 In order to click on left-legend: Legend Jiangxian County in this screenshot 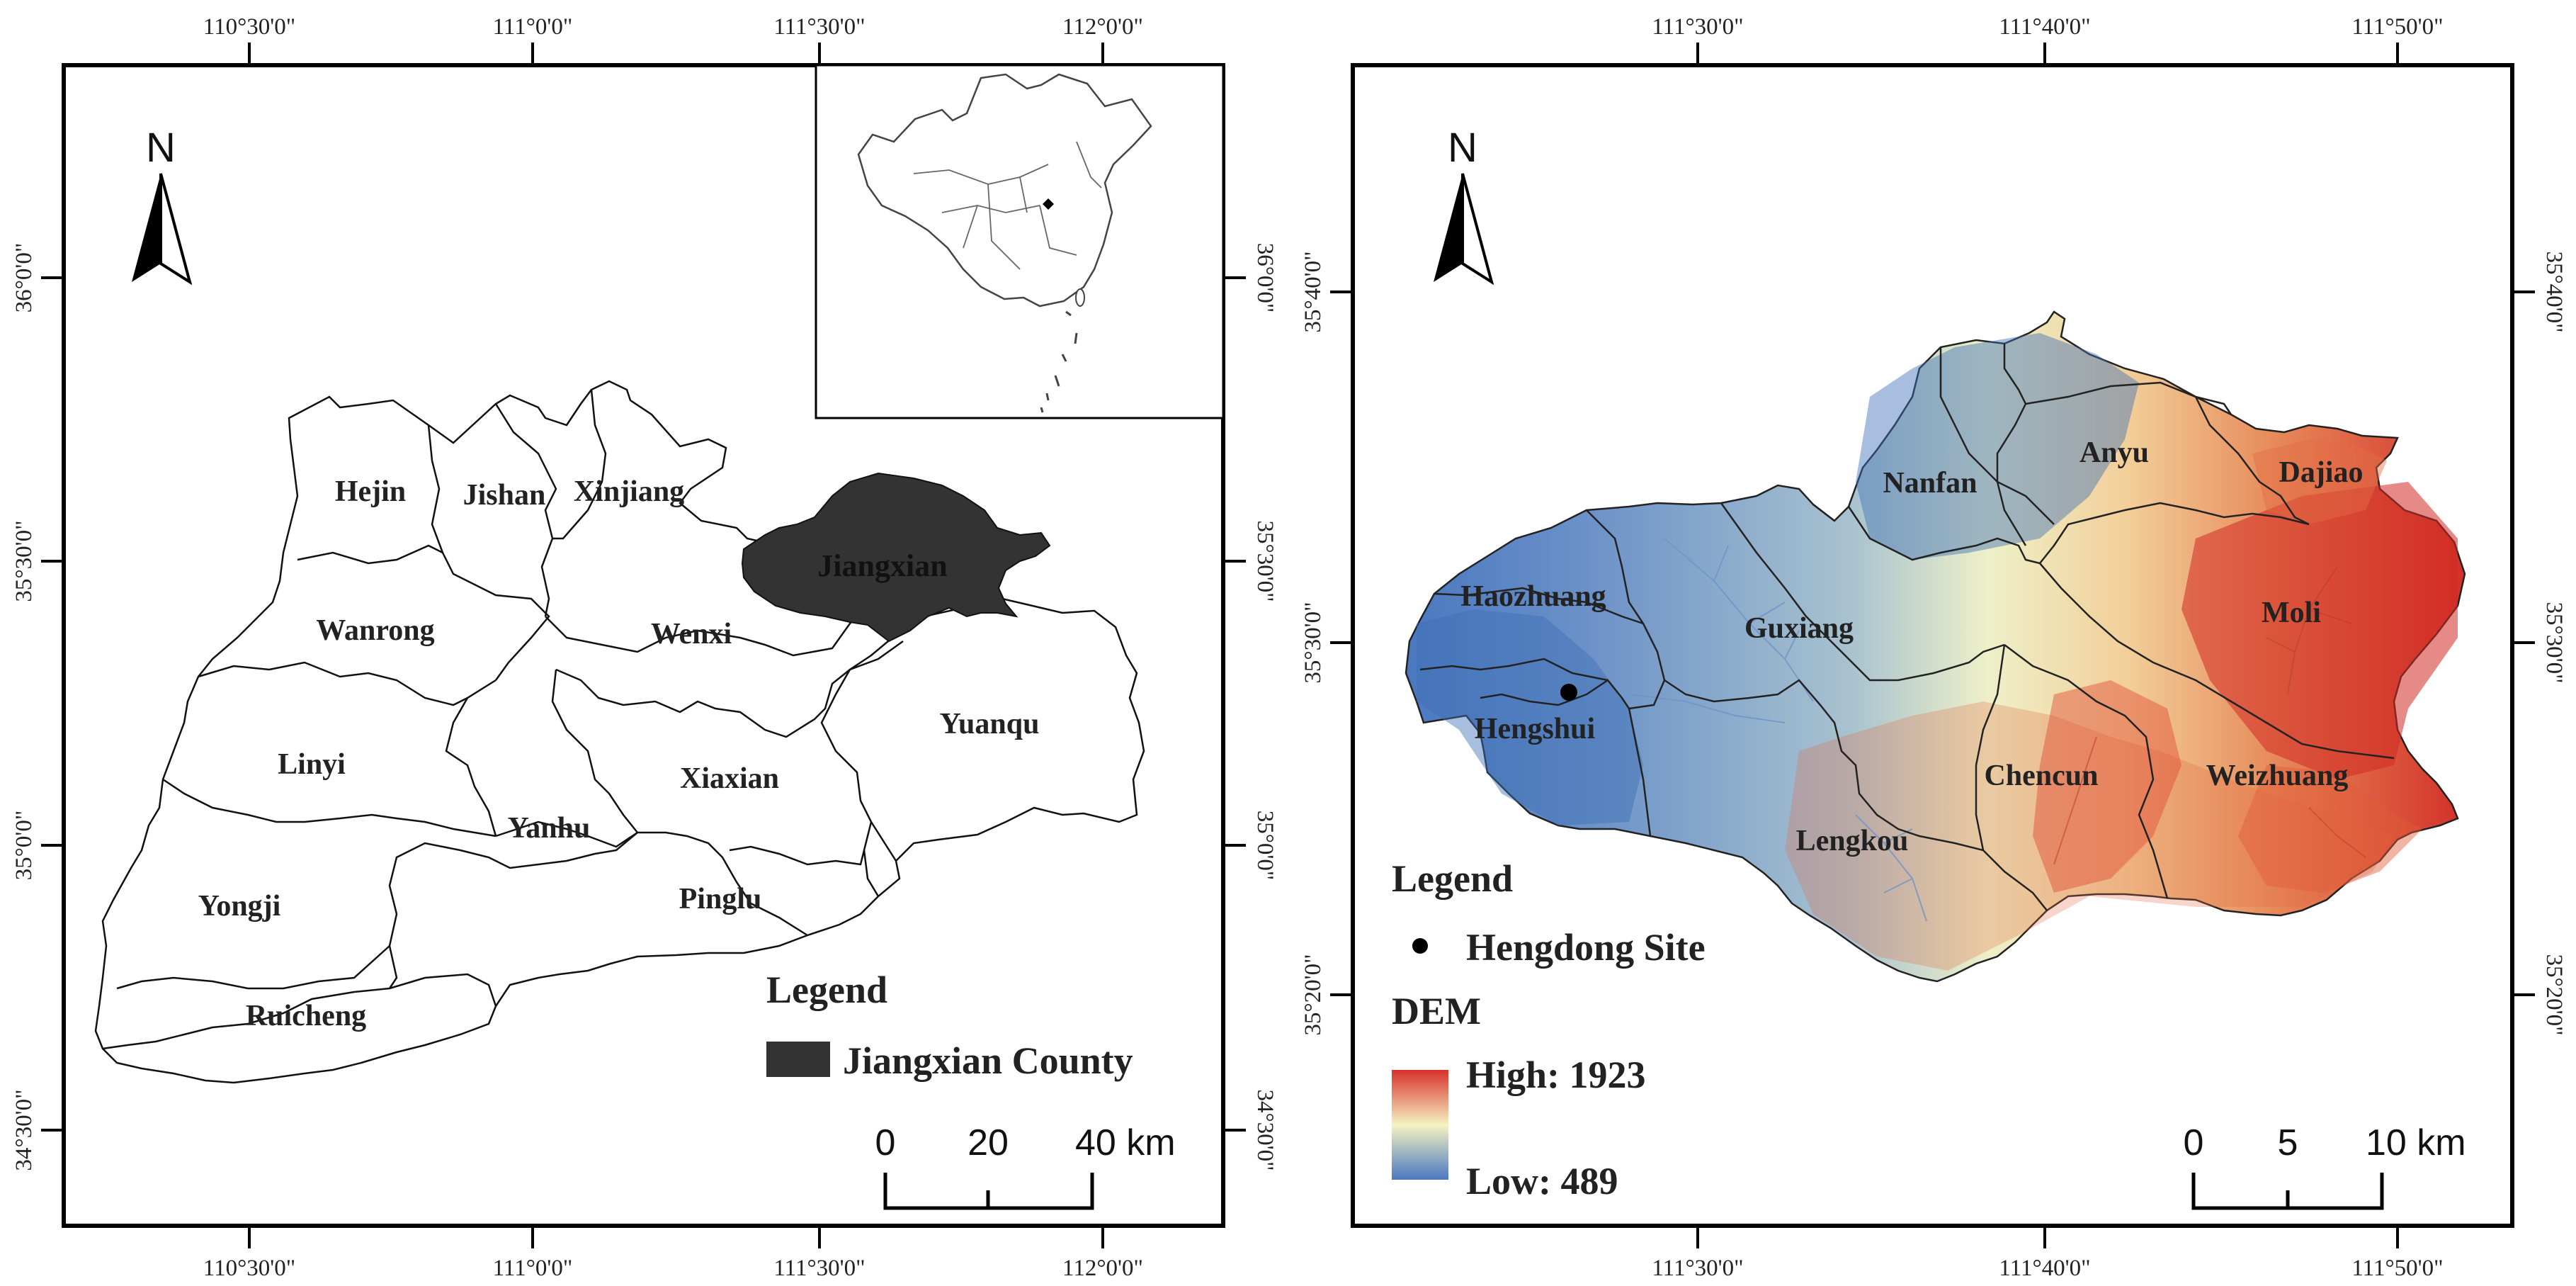, I will do `click(949, 1025)`.